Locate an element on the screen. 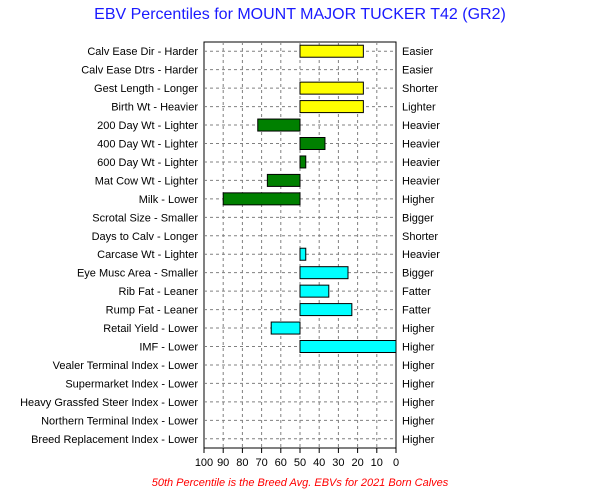  category-label-left: Scrotal Size - Smaller is located at coordinates (145, 218).